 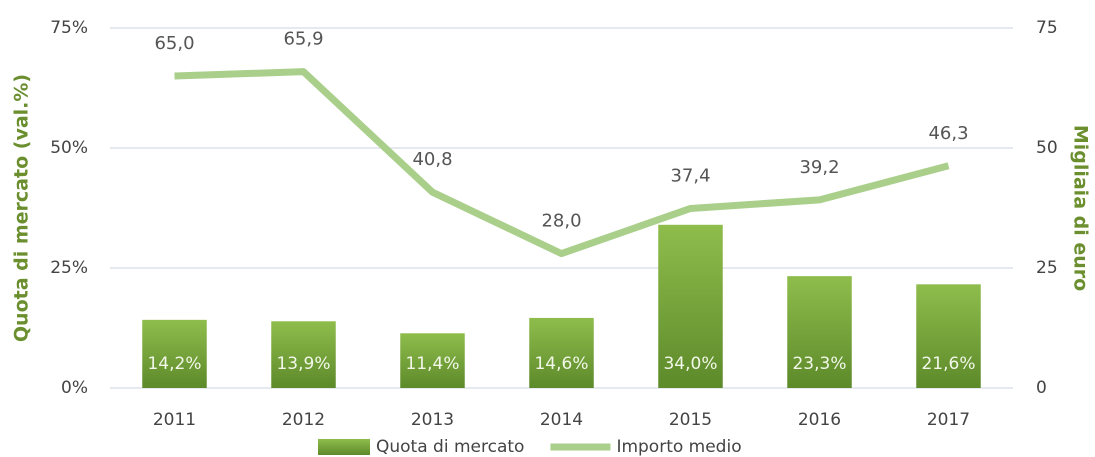 I want to click on x-tick-label: 2016, so click(x=819, y=420).